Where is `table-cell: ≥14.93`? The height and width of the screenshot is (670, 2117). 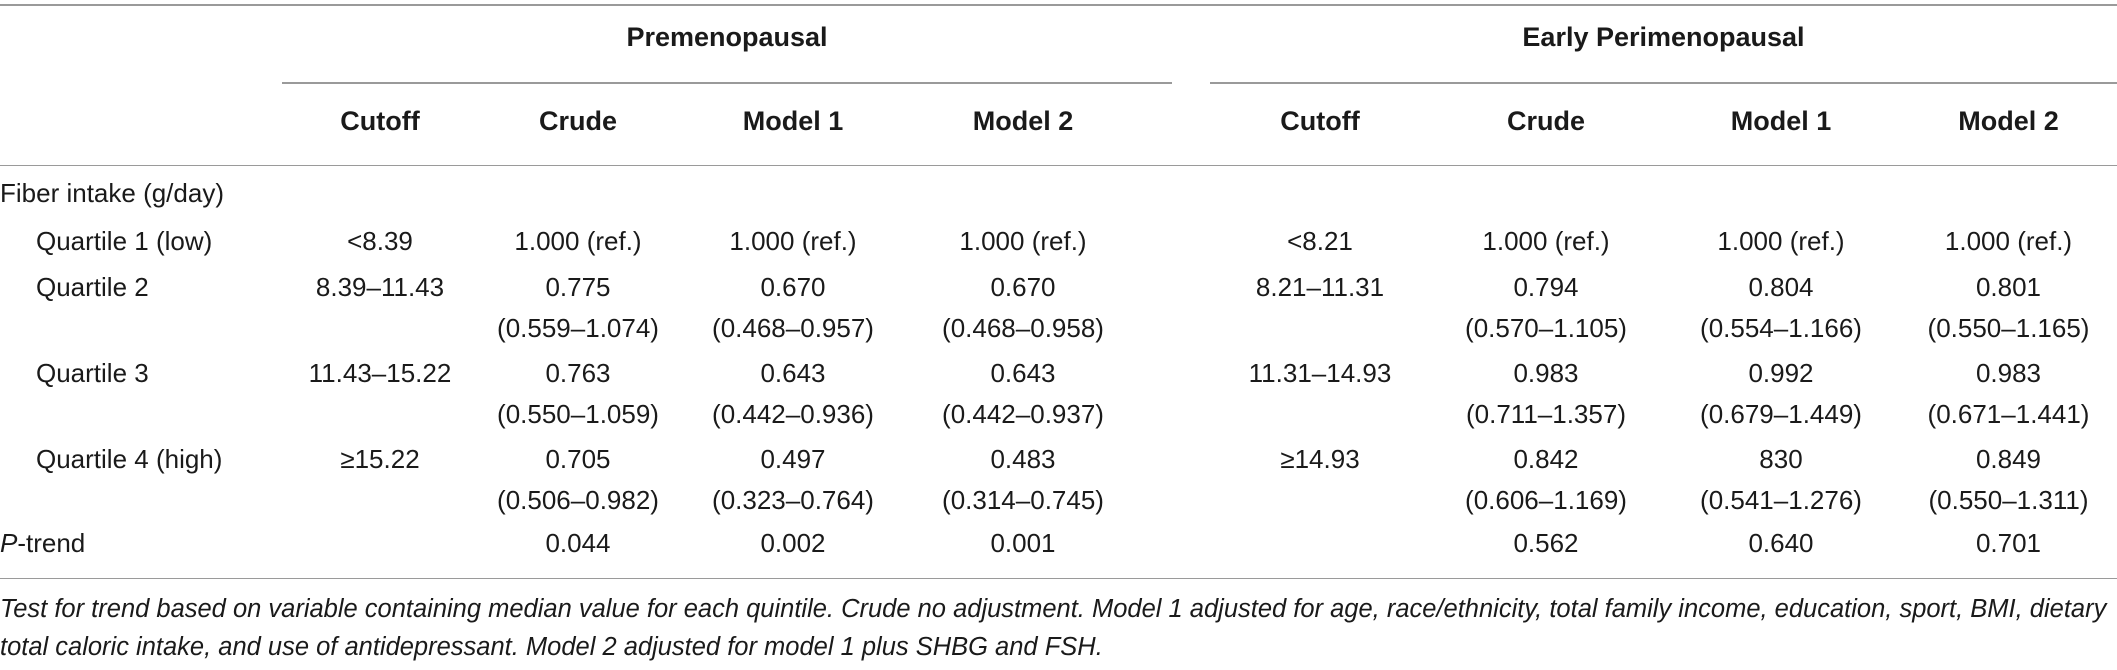
table-cell: ≥14.93 is located at coordinates (1320, 459).